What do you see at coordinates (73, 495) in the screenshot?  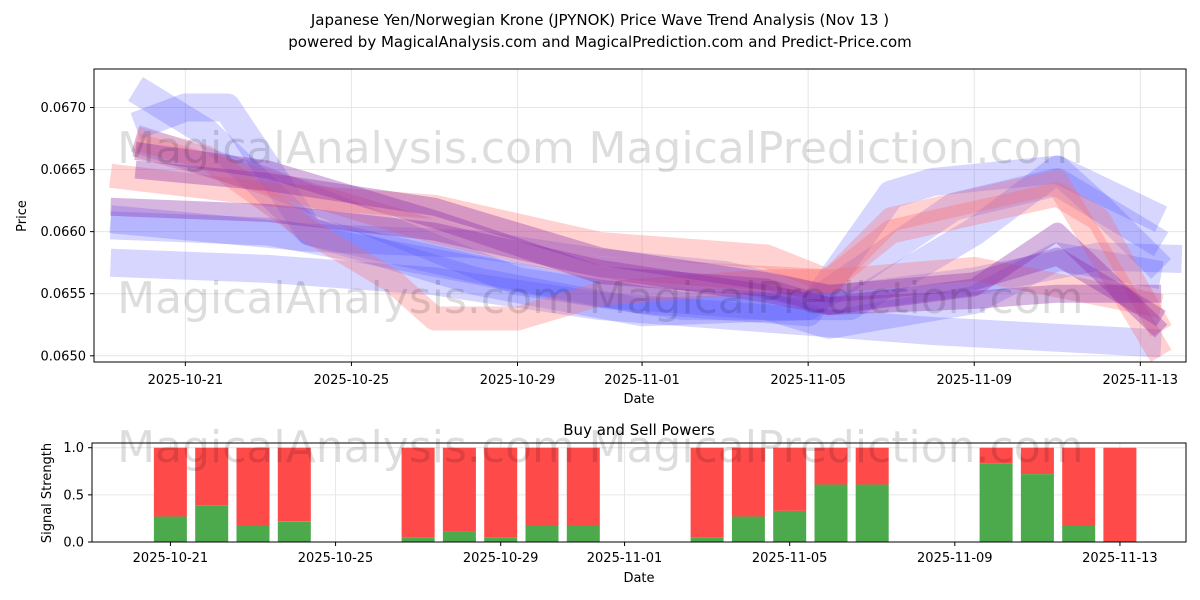 I see `signal-y-tick-label: 0.5` at bounding box center [73, 495].